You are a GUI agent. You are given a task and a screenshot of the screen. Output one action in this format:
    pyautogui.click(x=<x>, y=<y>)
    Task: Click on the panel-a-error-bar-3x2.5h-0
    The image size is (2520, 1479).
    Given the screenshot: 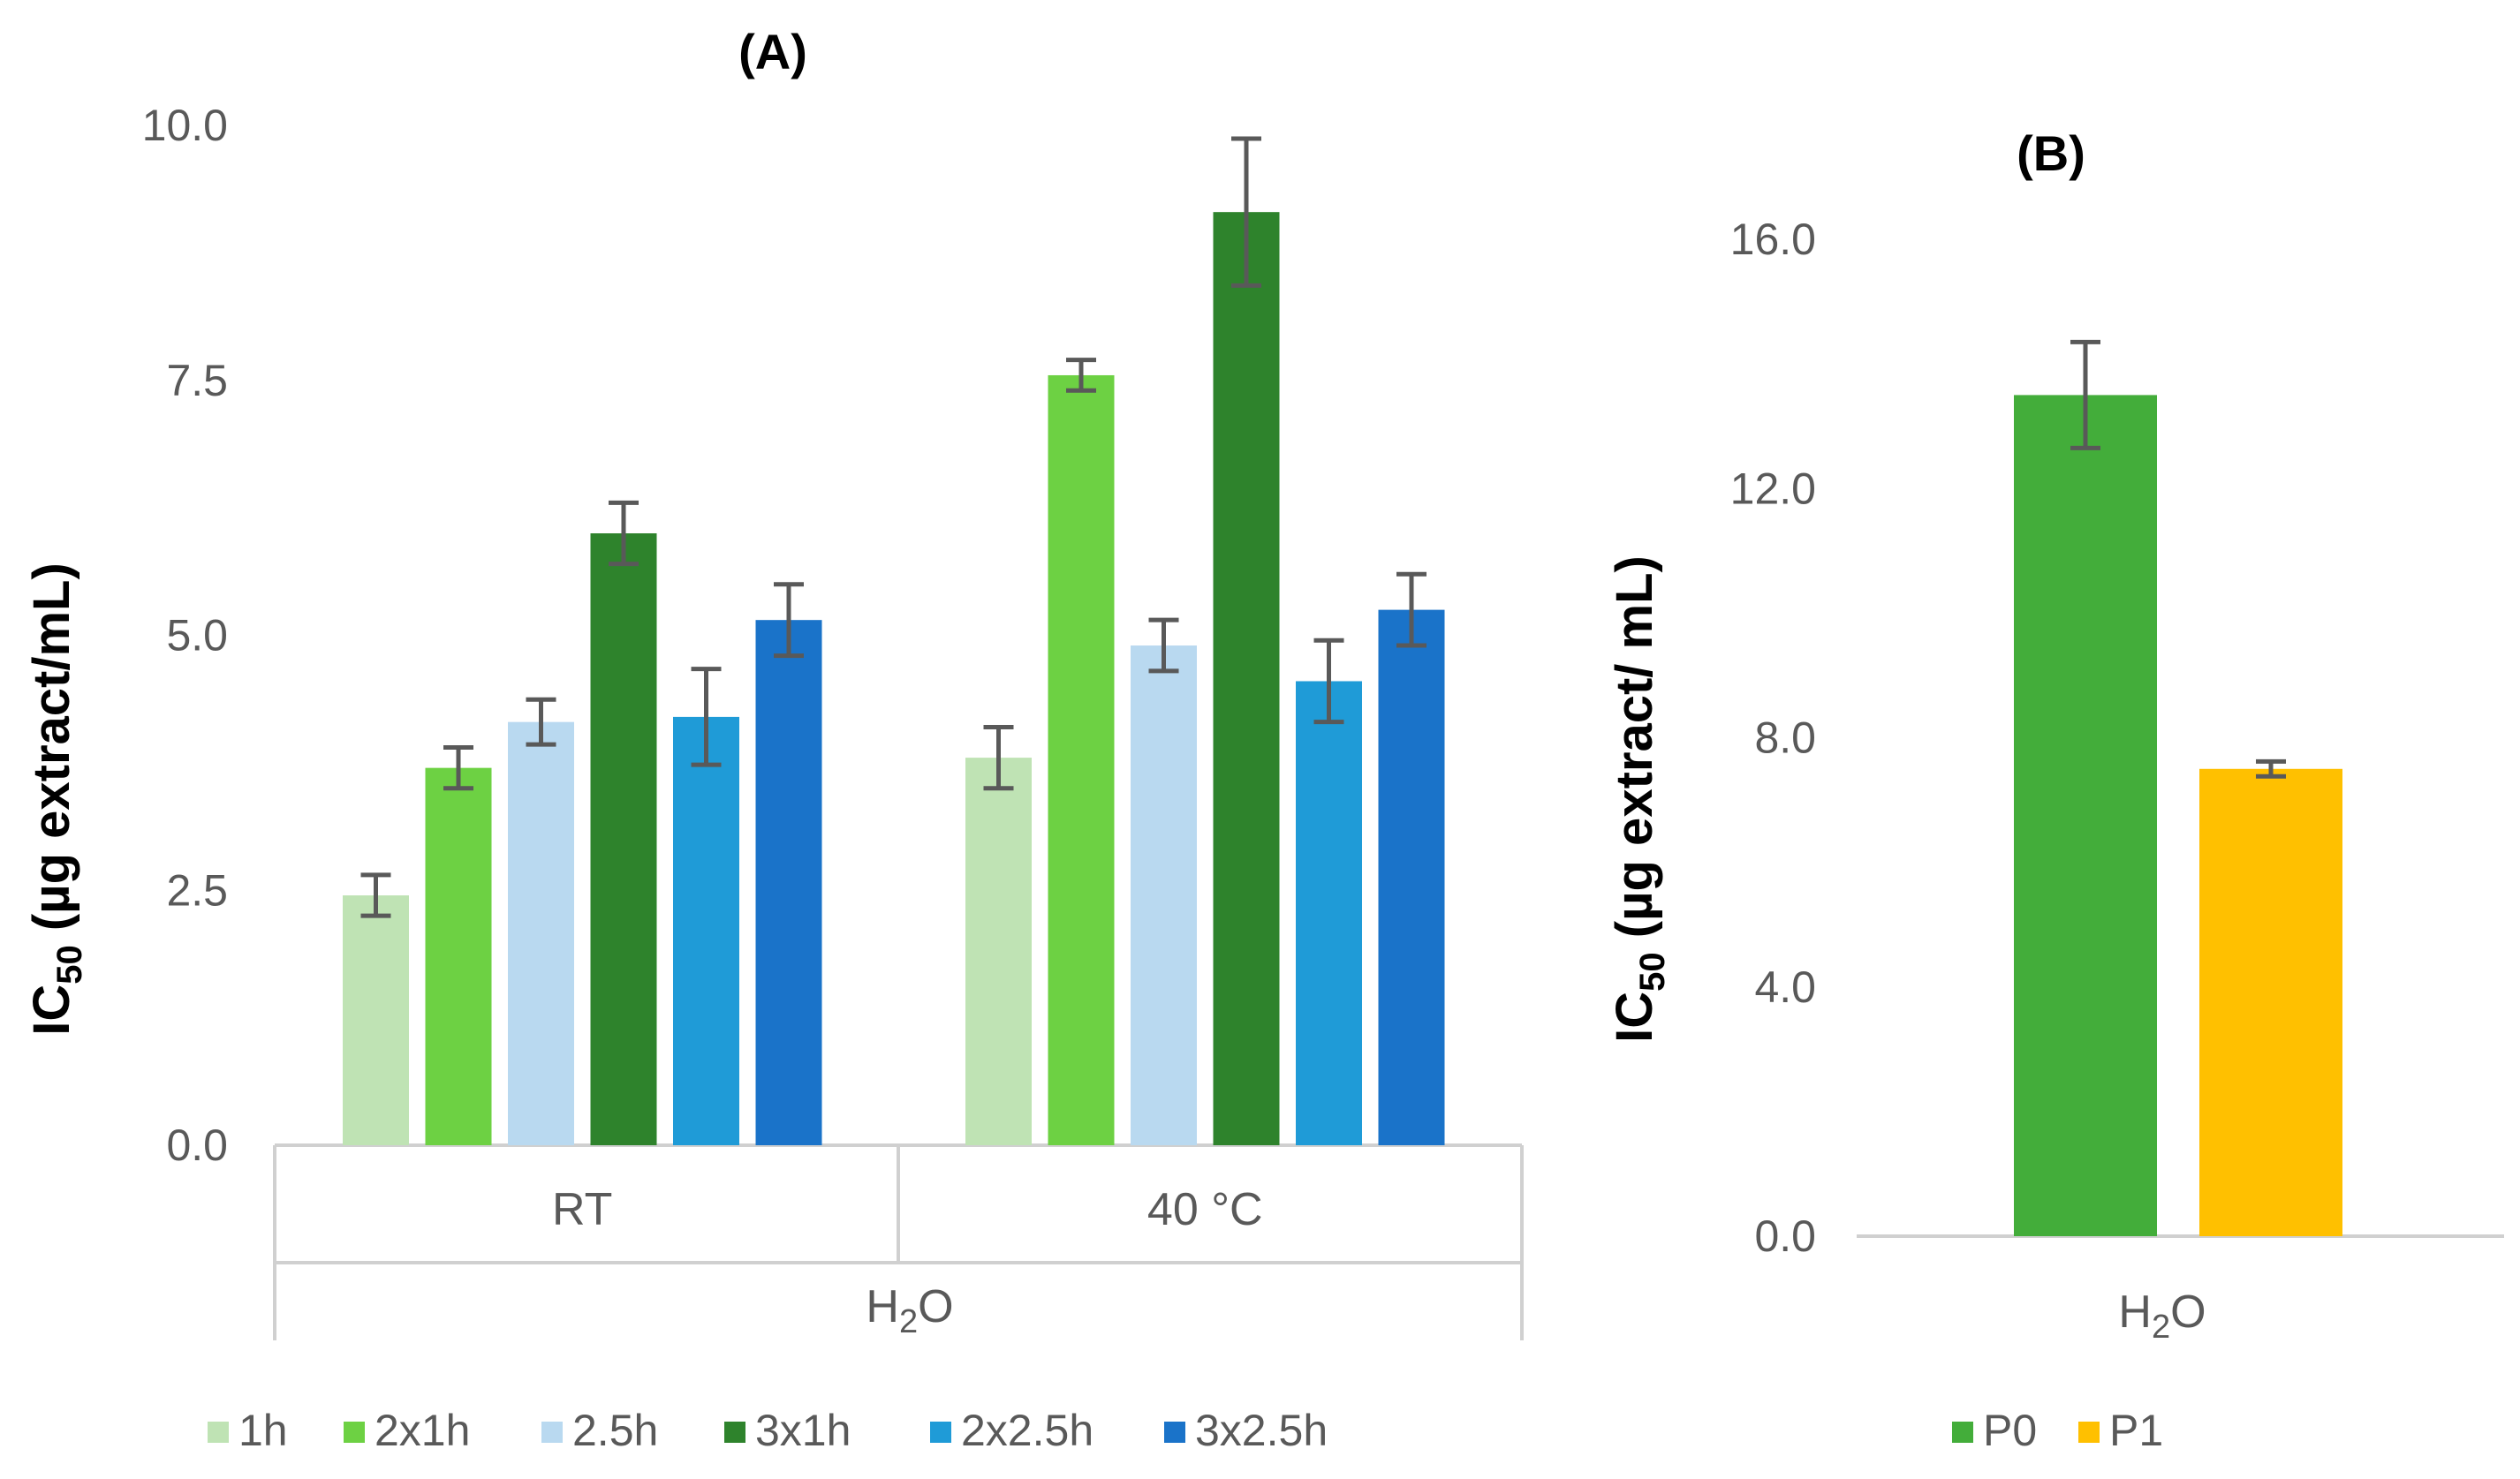 What is the action you would take?
    pyautogui.click(x=789, y=620)
    